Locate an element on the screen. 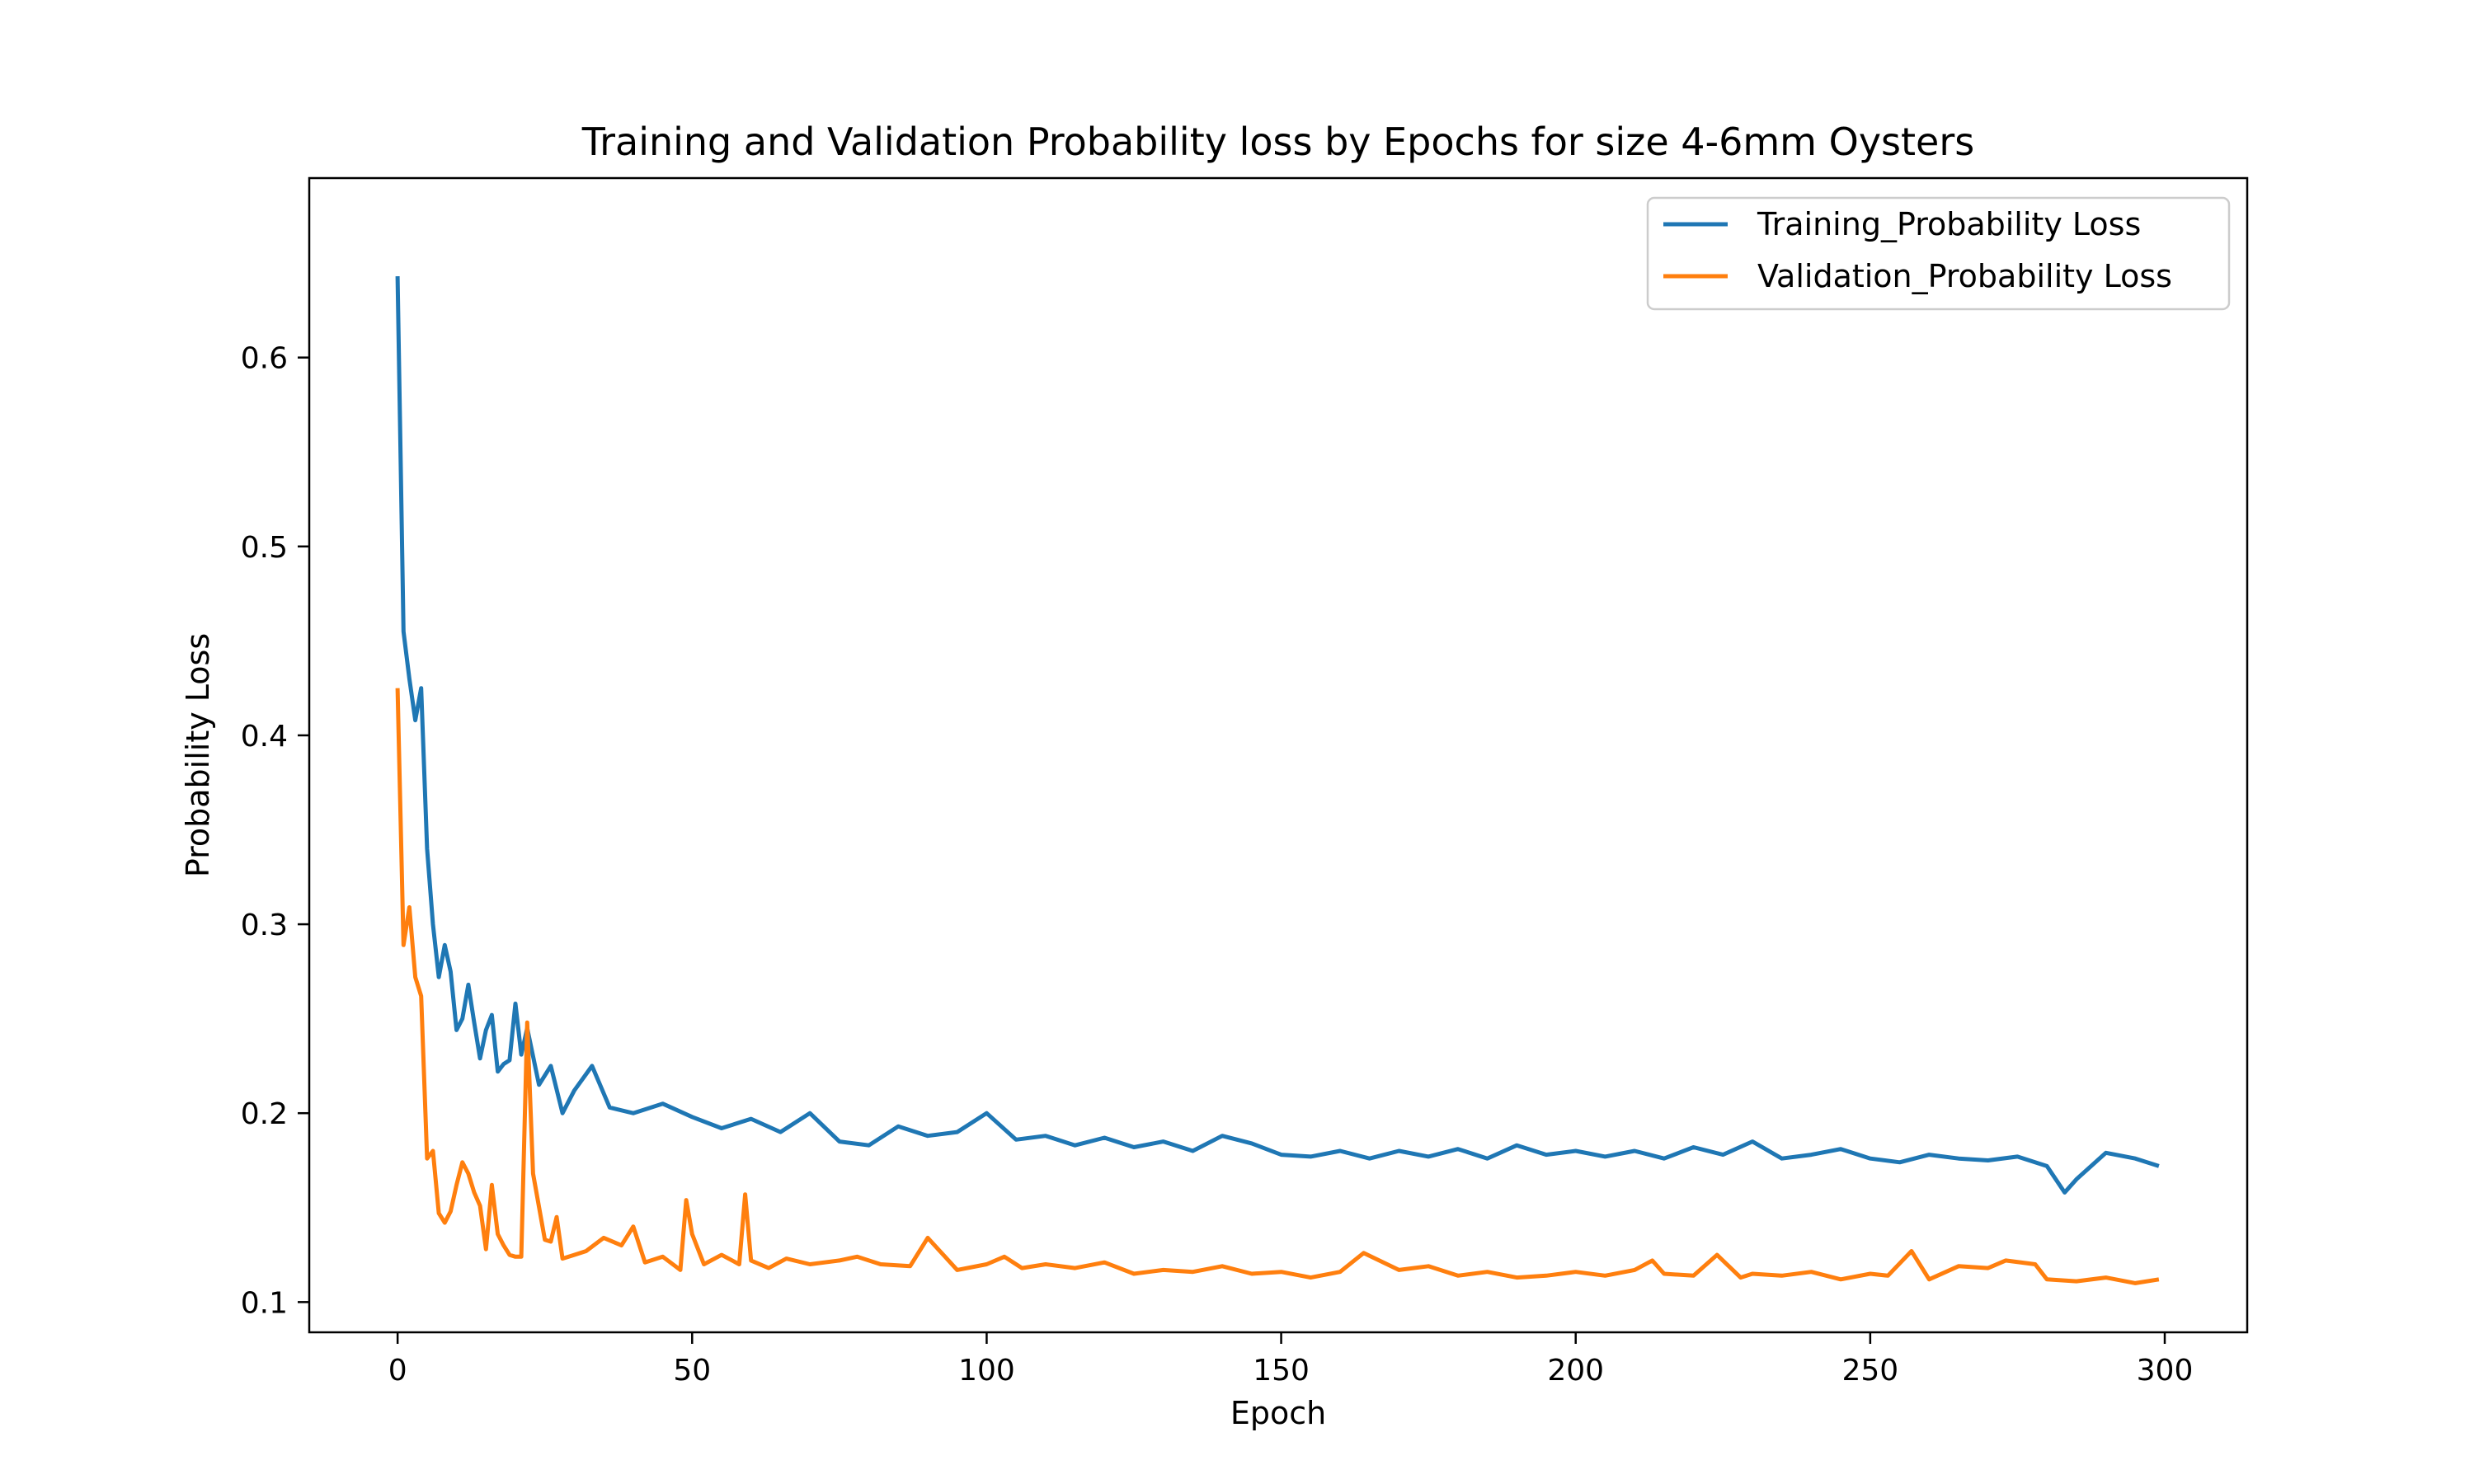 This screenshot has height=1484, width=2474. y-axis: 0.1 0.2 0.3 0.4 0.5 0.6 is located at coordinates (275, 831).